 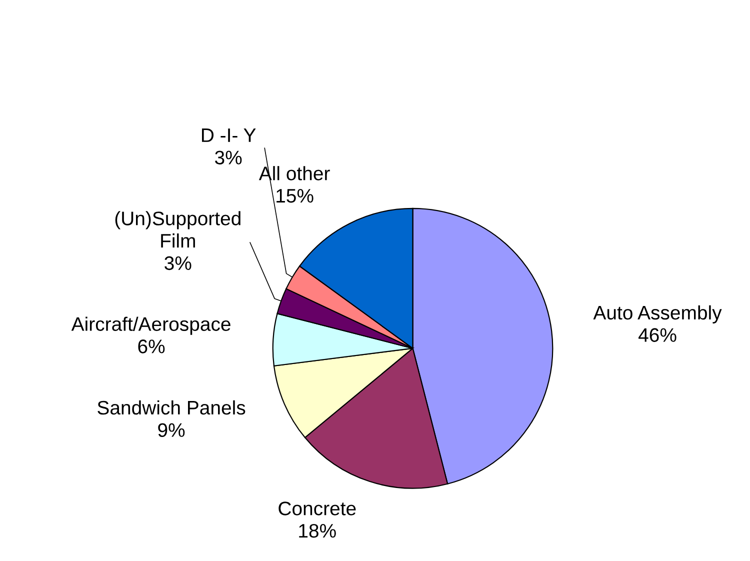 What do you see at coordinates (317, 531) in the screenshot?
I see `data-label: 18%` at bounding box center [317, 531].